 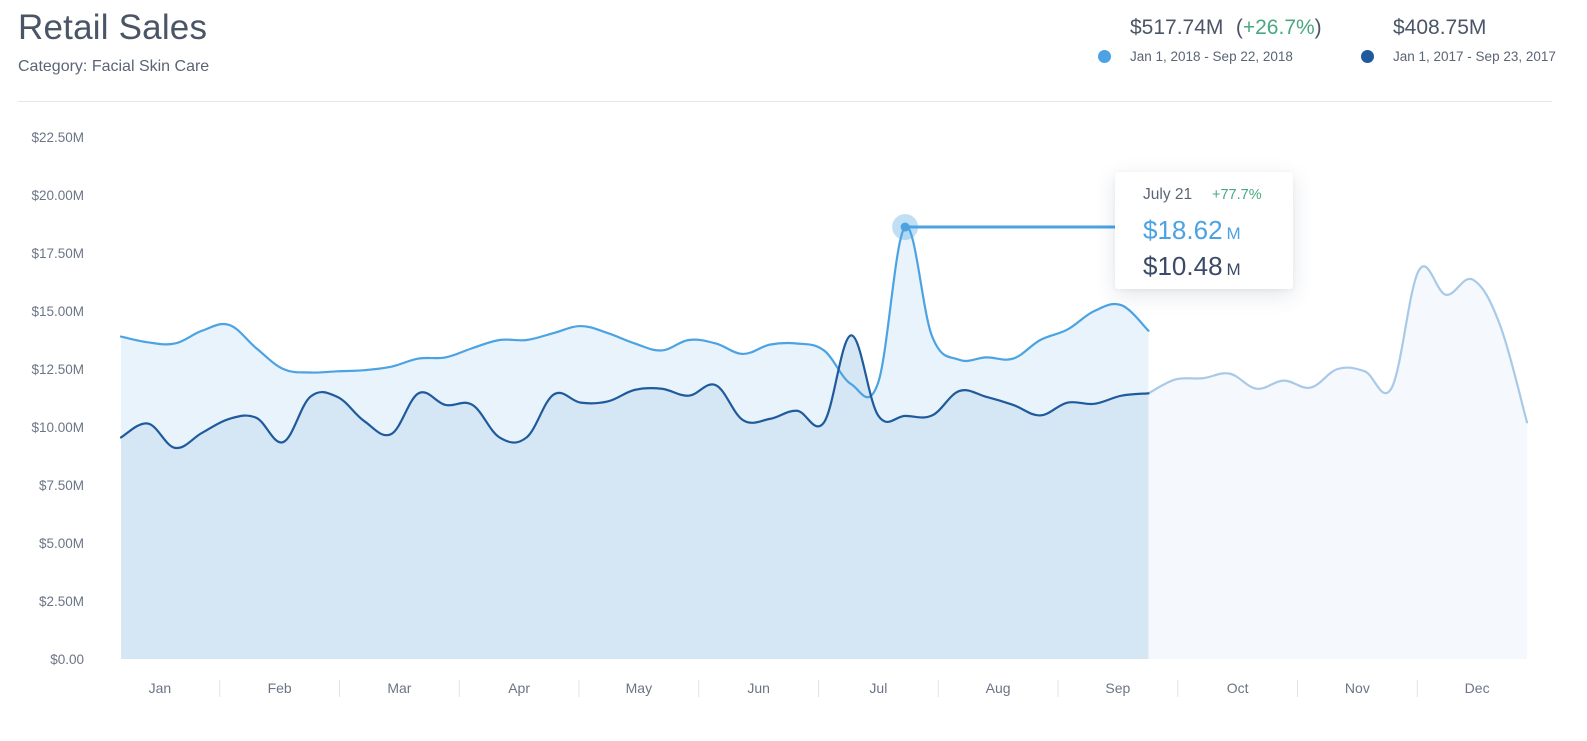 I want to click on tooltip-change: +77.7%, so click(x=1237, y=195).